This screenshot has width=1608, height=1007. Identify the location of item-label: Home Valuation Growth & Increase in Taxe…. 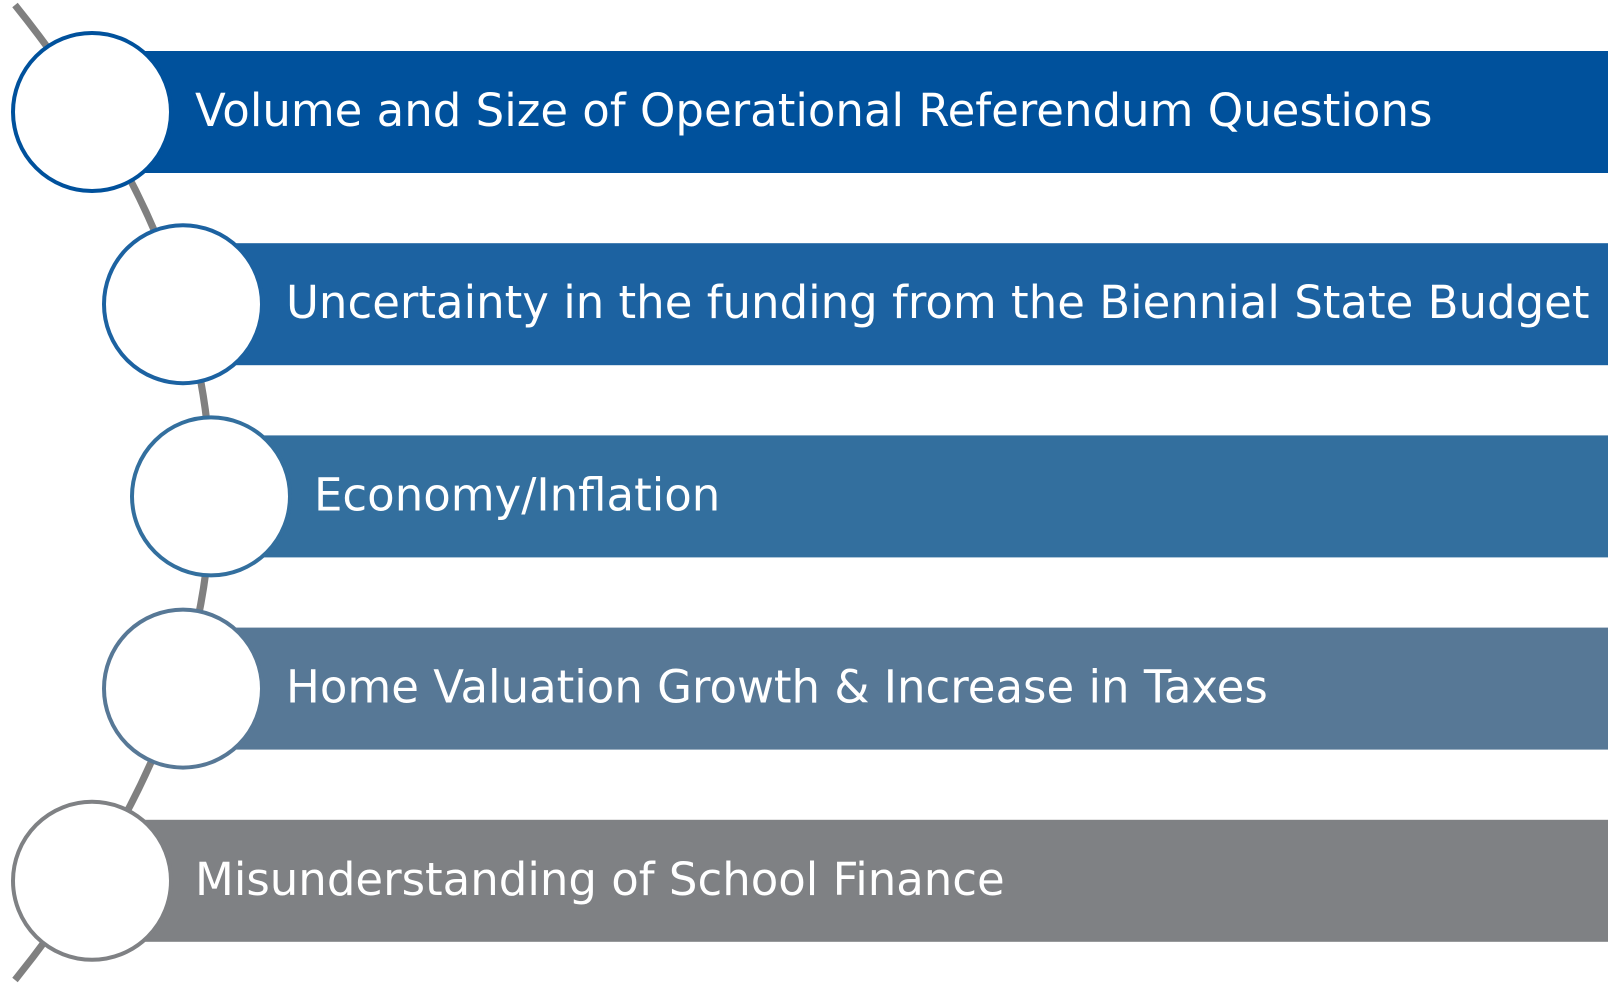
(777, 687).